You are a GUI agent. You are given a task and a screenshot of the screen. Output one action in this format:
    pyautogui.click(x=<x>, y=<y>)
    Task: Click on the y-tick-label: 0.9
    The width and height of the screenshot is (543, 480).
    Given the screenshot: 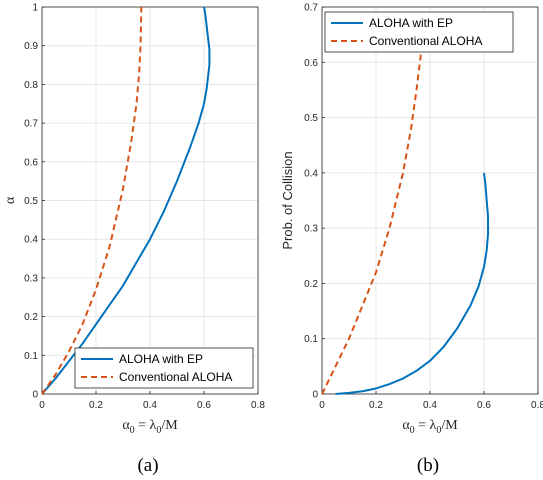 What is the action you would take?
    pyautogui.click(x=31, y=46)
    